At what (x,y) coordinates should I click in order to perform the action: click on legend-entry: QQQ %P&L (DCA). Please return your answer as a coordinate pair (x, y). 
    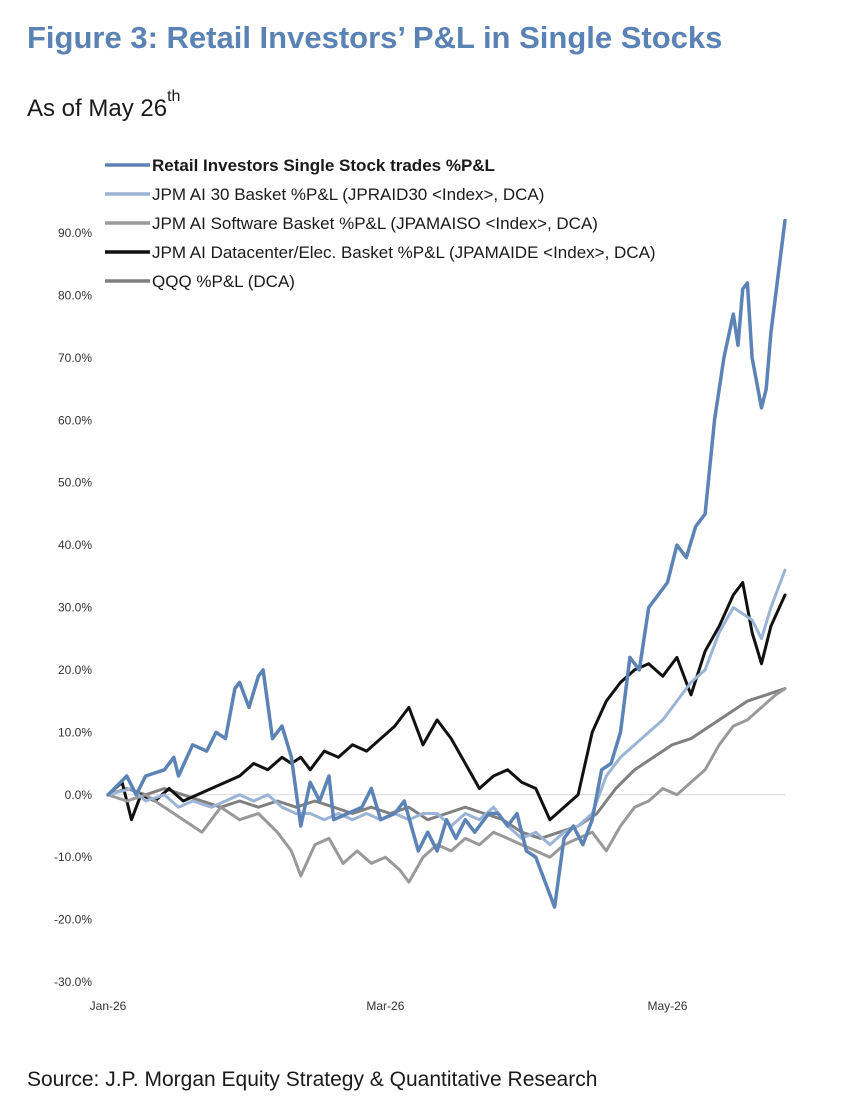
    Looking at the image, I should click on (223, 281).